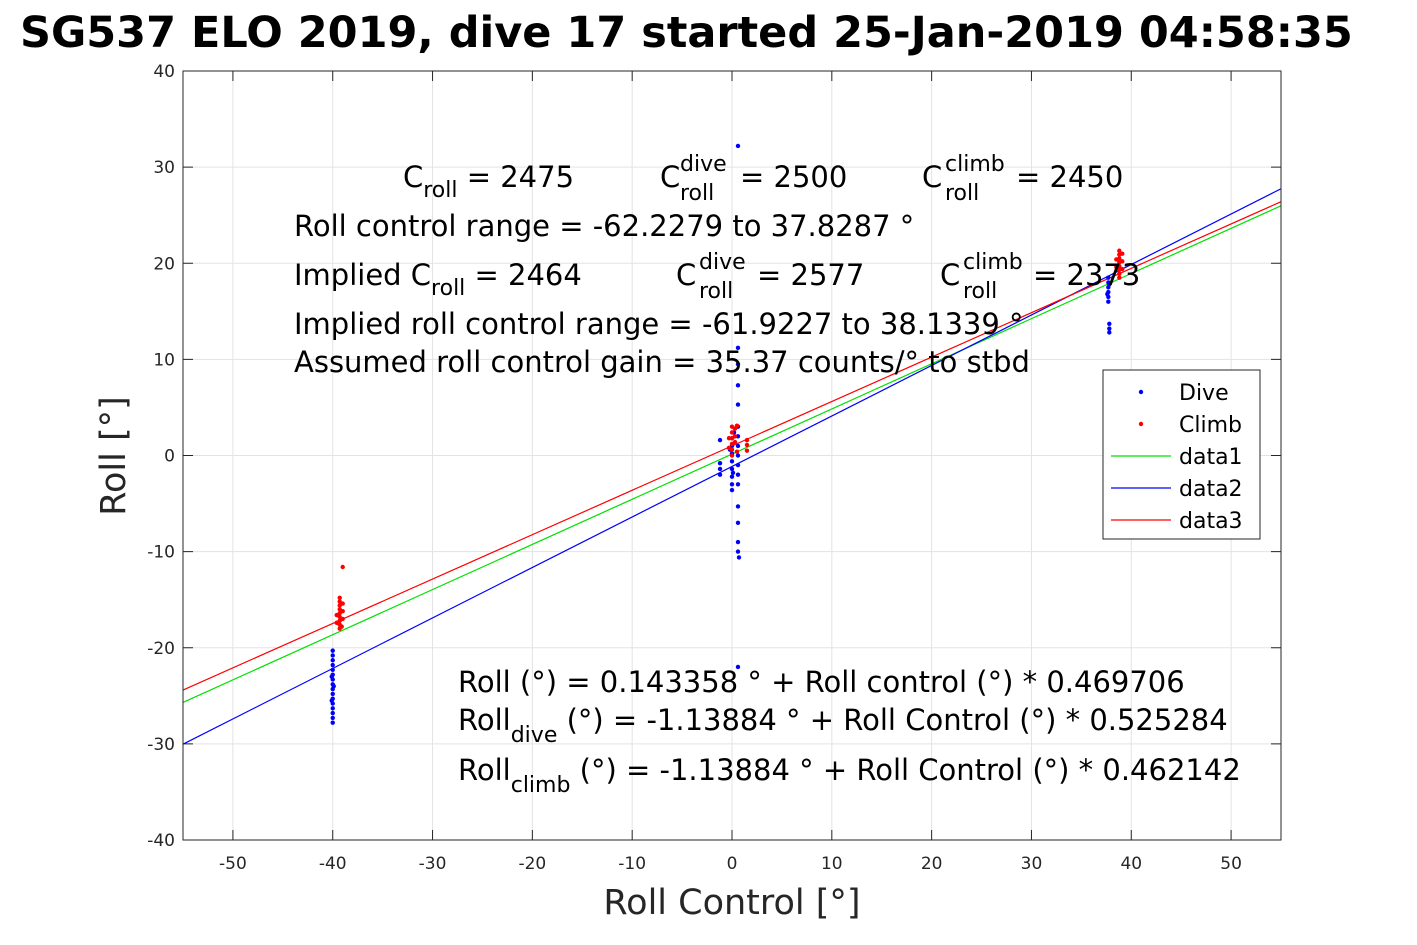 The height and width of the screenshot is (945, 1417). What do you see at coordinates (1211, 489) in the screenshot?
I see `legend-label-data2: data2` at bounding box center [1211, 489].